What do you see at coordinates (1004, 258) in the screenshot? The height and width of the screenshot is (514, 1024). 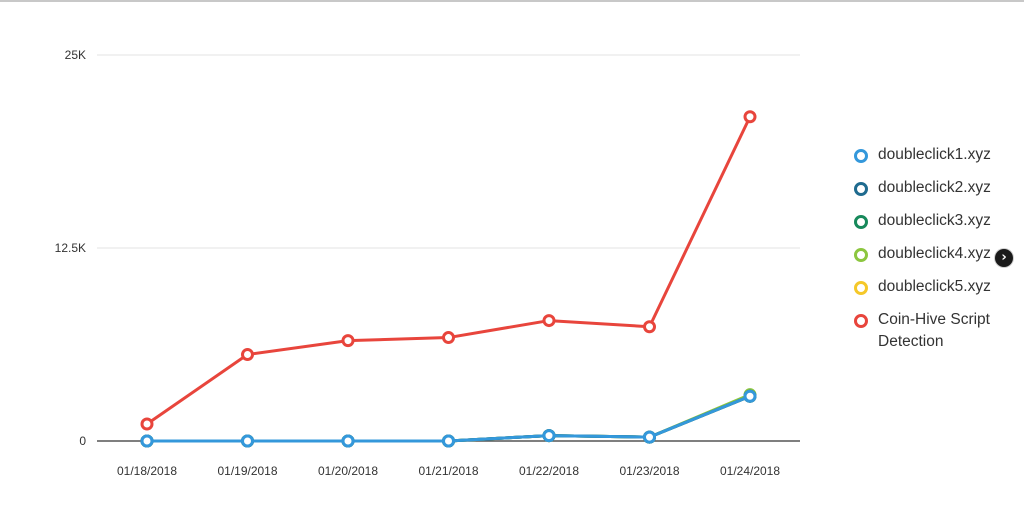 I see `chevron-right-icon: ›` at bounding box center [1004, 258].